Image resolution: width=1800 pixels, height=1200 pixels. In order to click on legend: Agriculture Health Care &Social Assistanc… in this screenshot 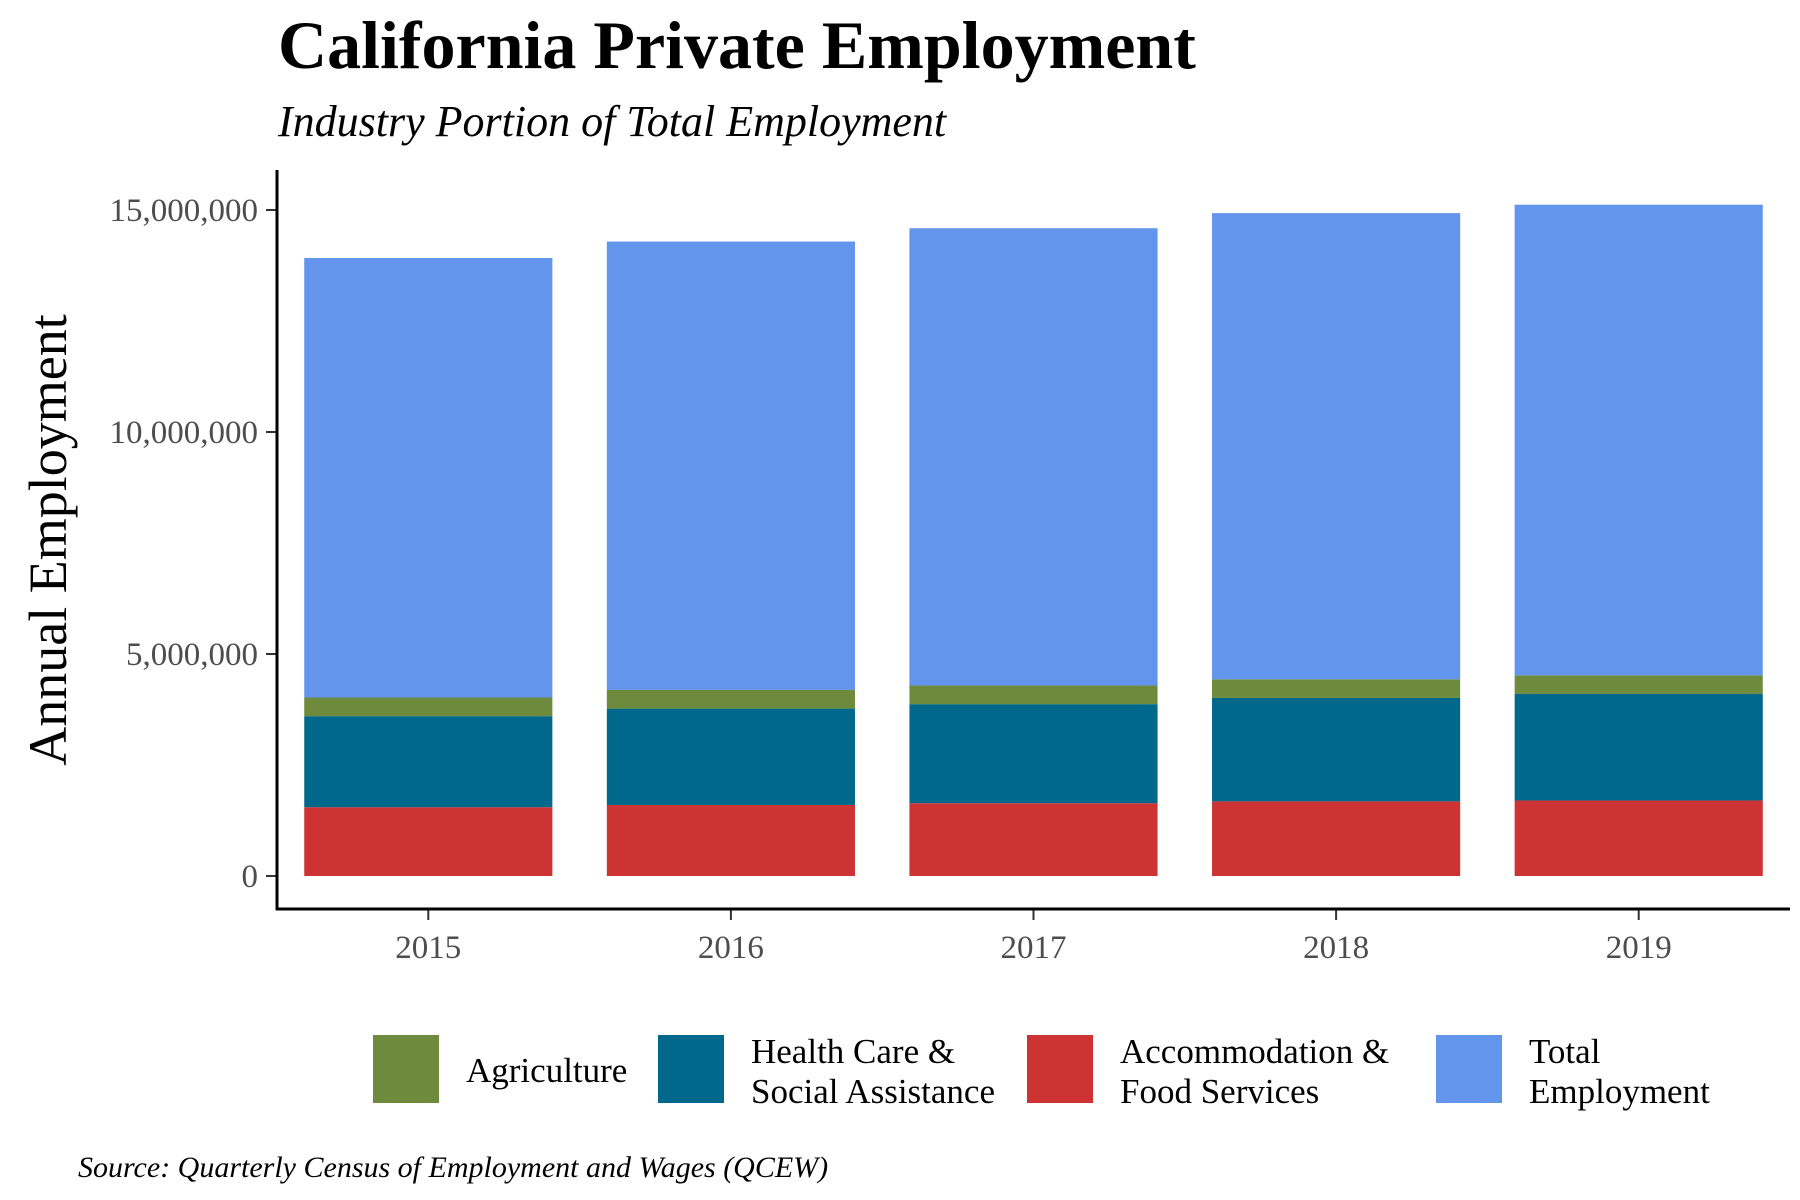, I will do `click(1041, 1071)`.